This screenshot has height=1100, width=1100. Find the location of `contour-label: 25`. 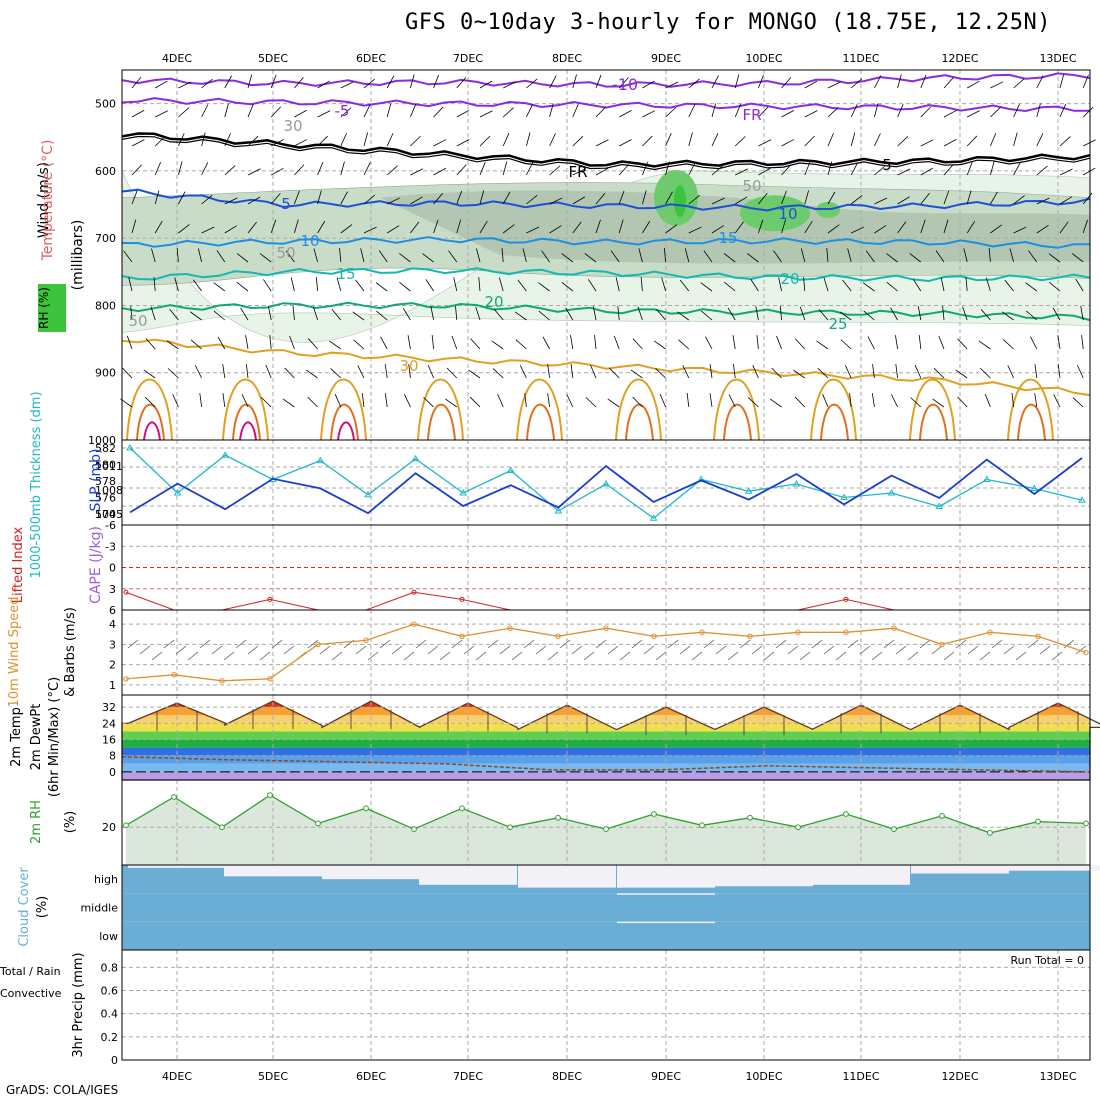

contour-label: 25 is located at coordinates (837, 324).